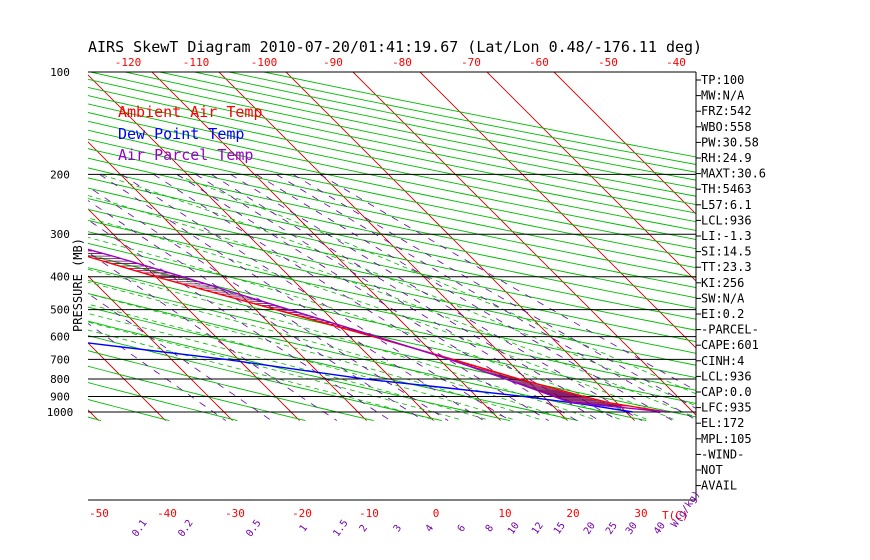 The height and width of the screenshot is (560, 870). I want to click on top-temperature-tick-label: -120, so click(128, 62).